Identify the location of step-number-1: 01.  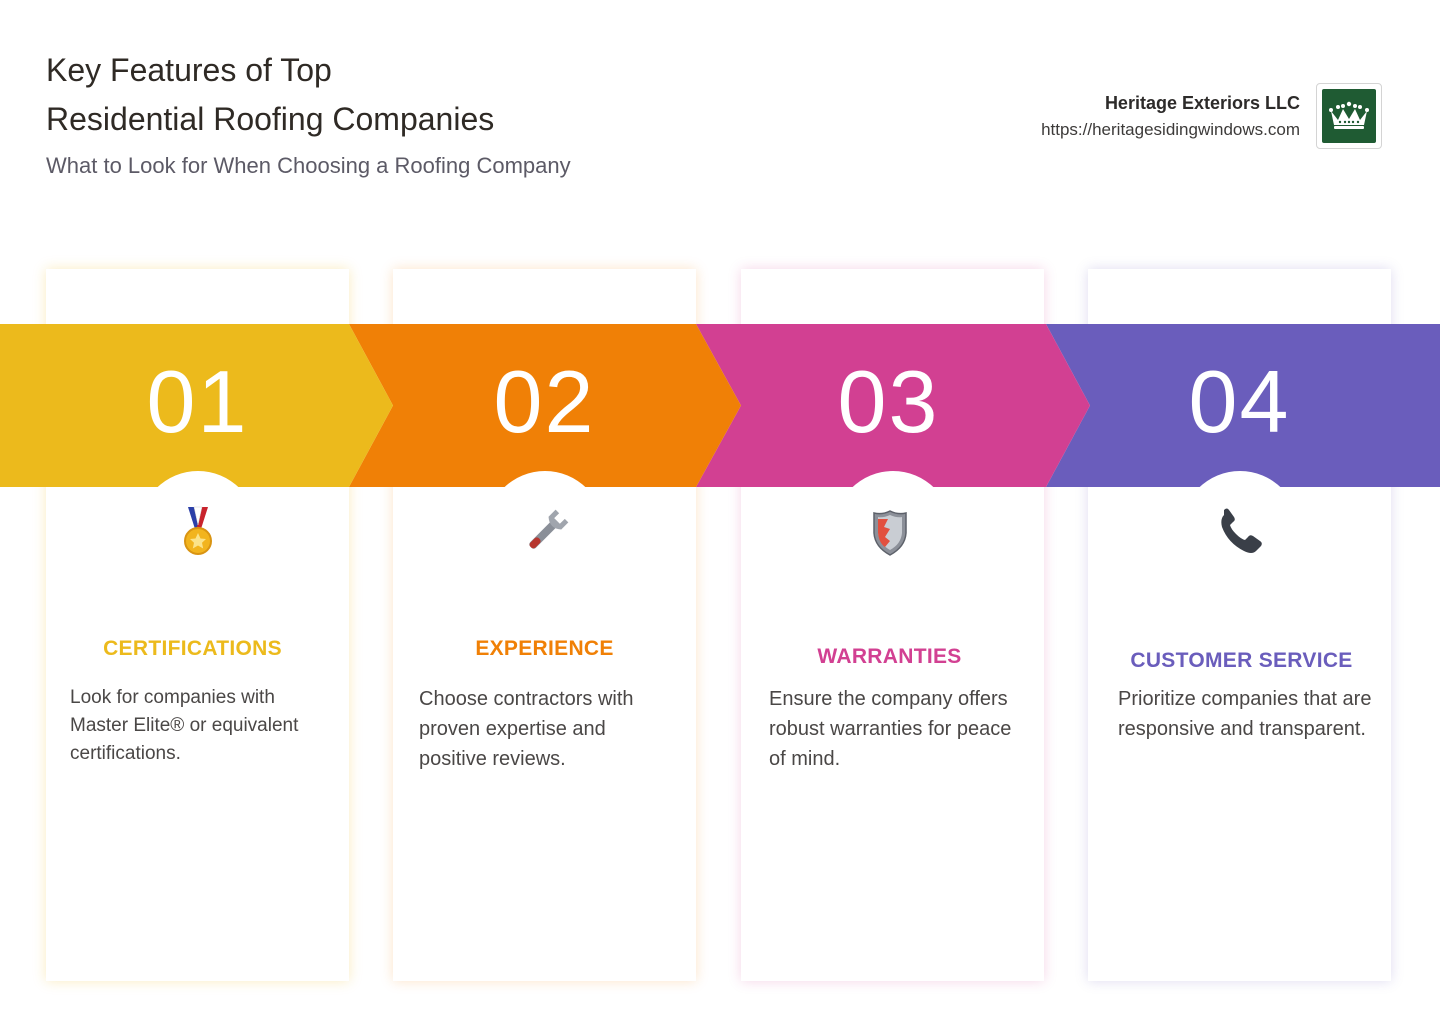
(197, 401).